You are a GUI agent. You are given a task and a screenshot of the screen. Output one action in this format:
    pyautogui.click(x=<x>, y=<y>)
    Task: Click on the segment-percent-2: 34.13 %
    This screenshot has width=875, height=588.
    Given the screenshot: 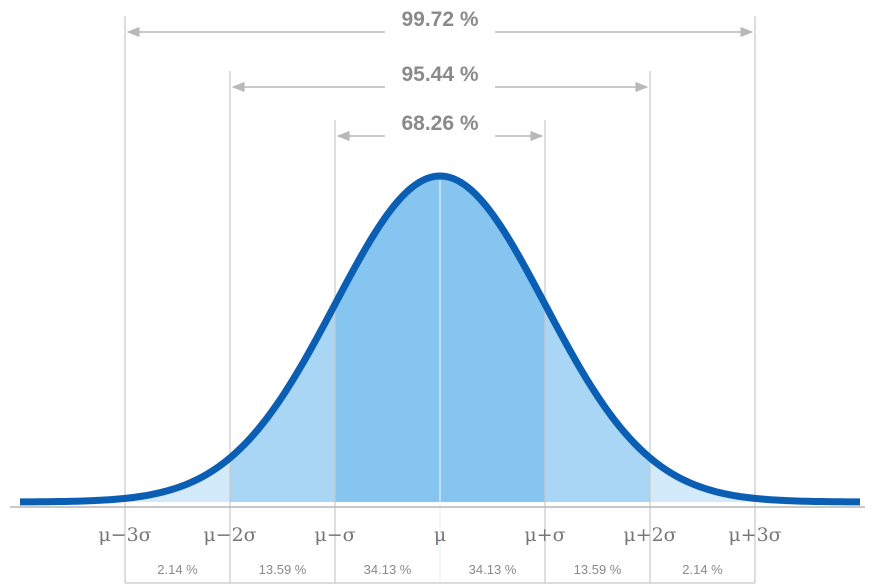 What is the action you would take?
    pyautogui.click(x=388, y=569)
    